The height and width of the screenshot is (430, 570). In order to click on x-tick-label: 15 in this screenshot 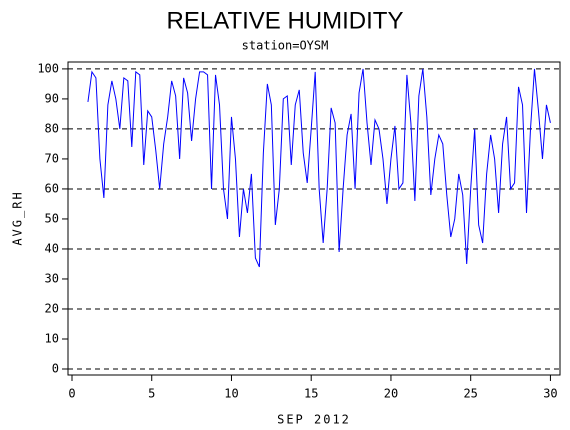, I will do `click(311, 394)`.